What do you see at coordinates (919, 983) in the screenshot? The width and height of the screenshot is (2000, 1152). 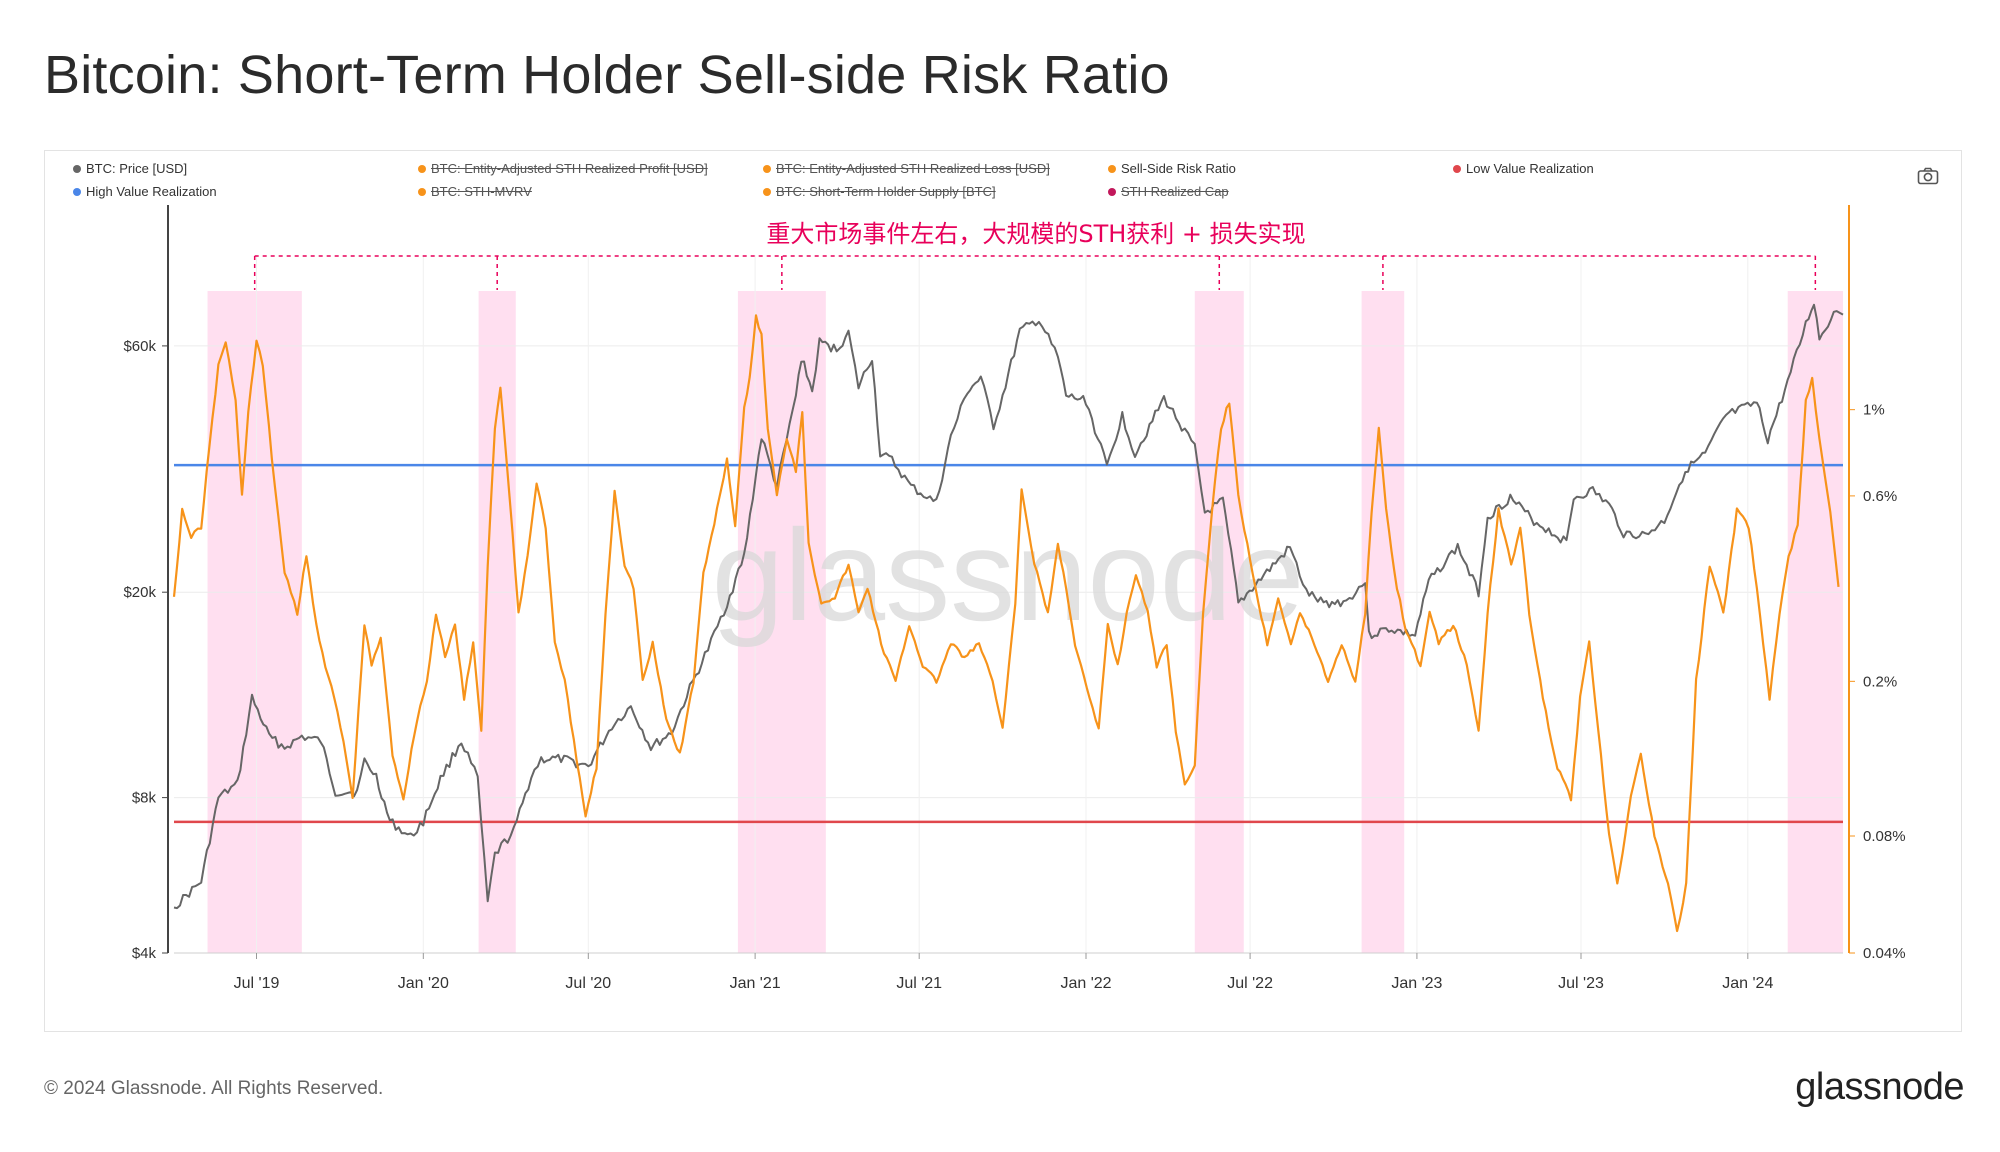 I see `x-tick-label: Jul '21` at bounding box center [919, 983].